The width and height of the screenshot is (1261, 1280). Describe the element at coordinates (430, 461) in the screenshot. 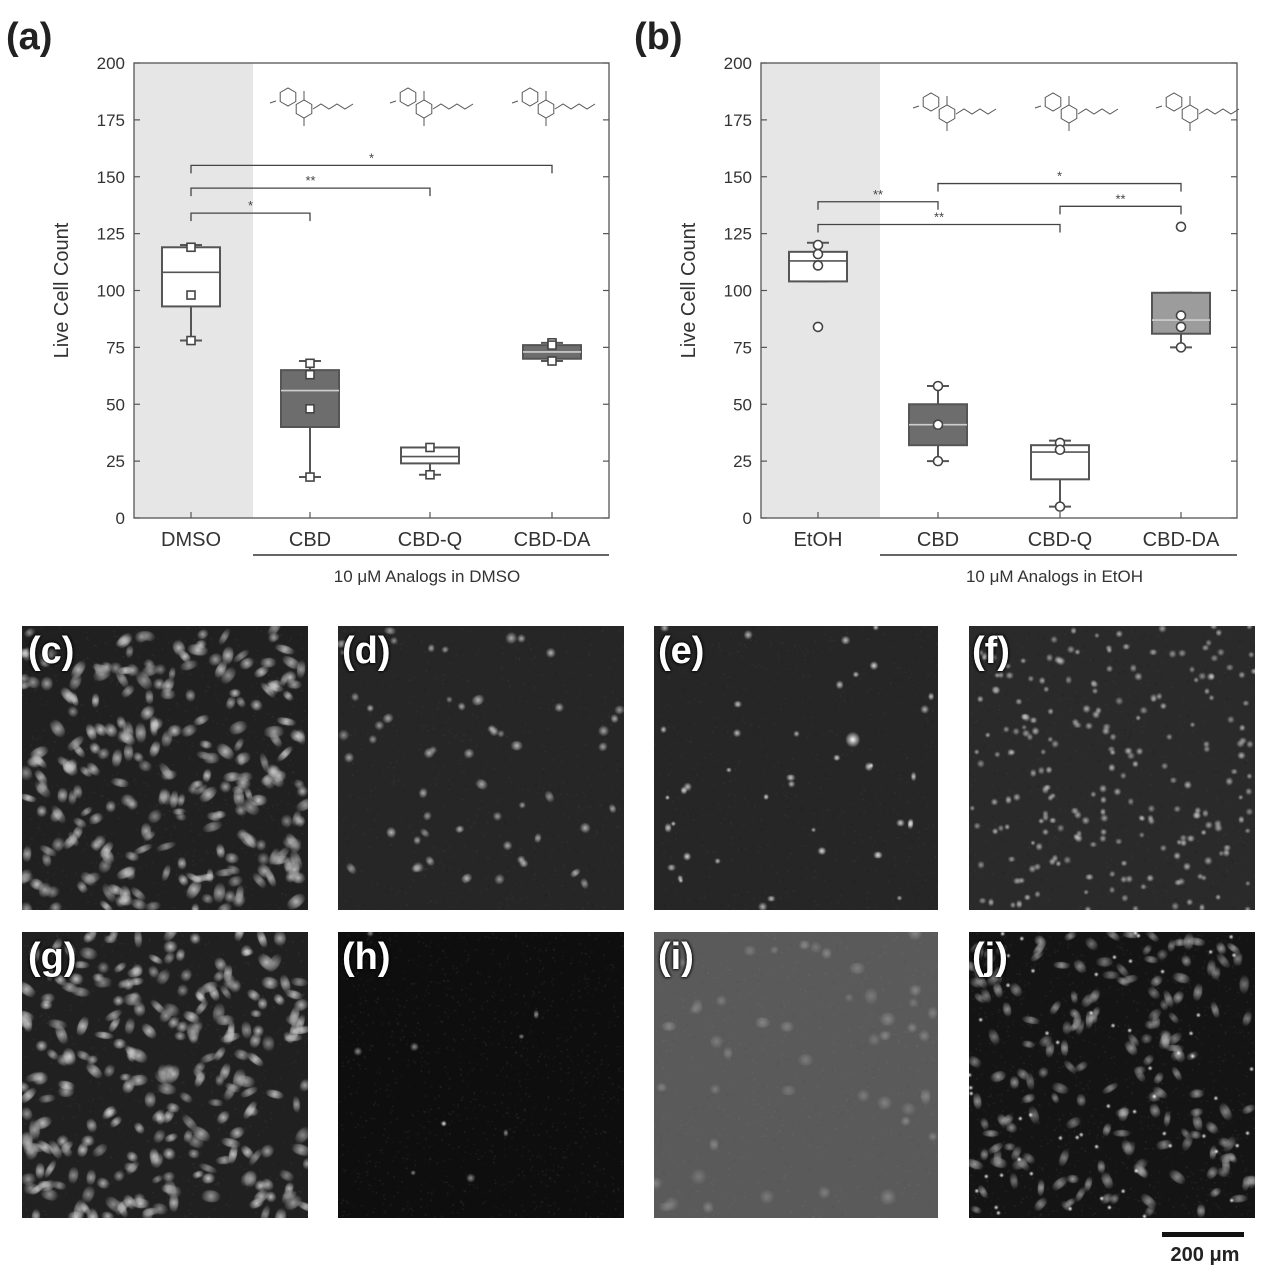

I see `box-a-cbd-q` at that location.